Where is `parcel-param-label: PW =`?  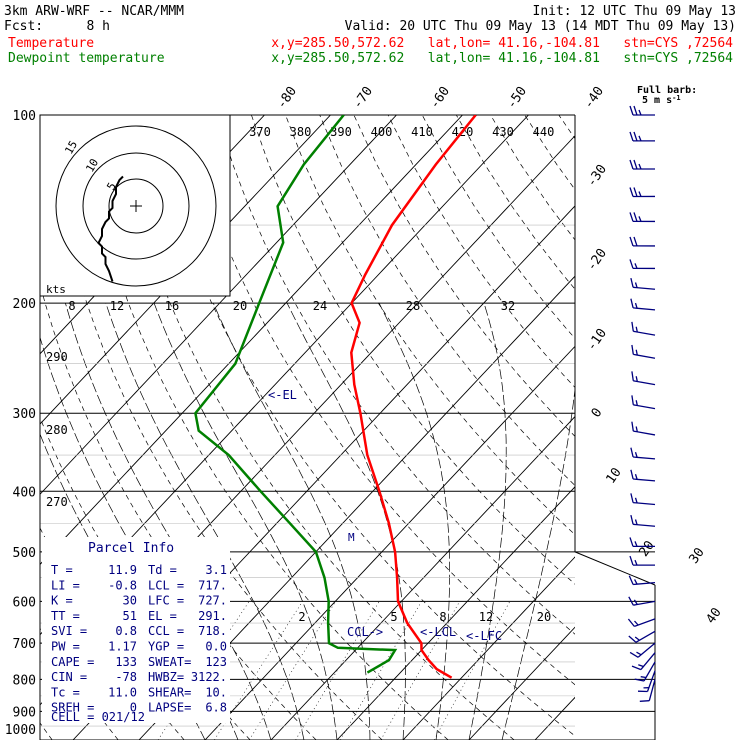
parcel-param-label: PW = is located at coordinates (65, 647).